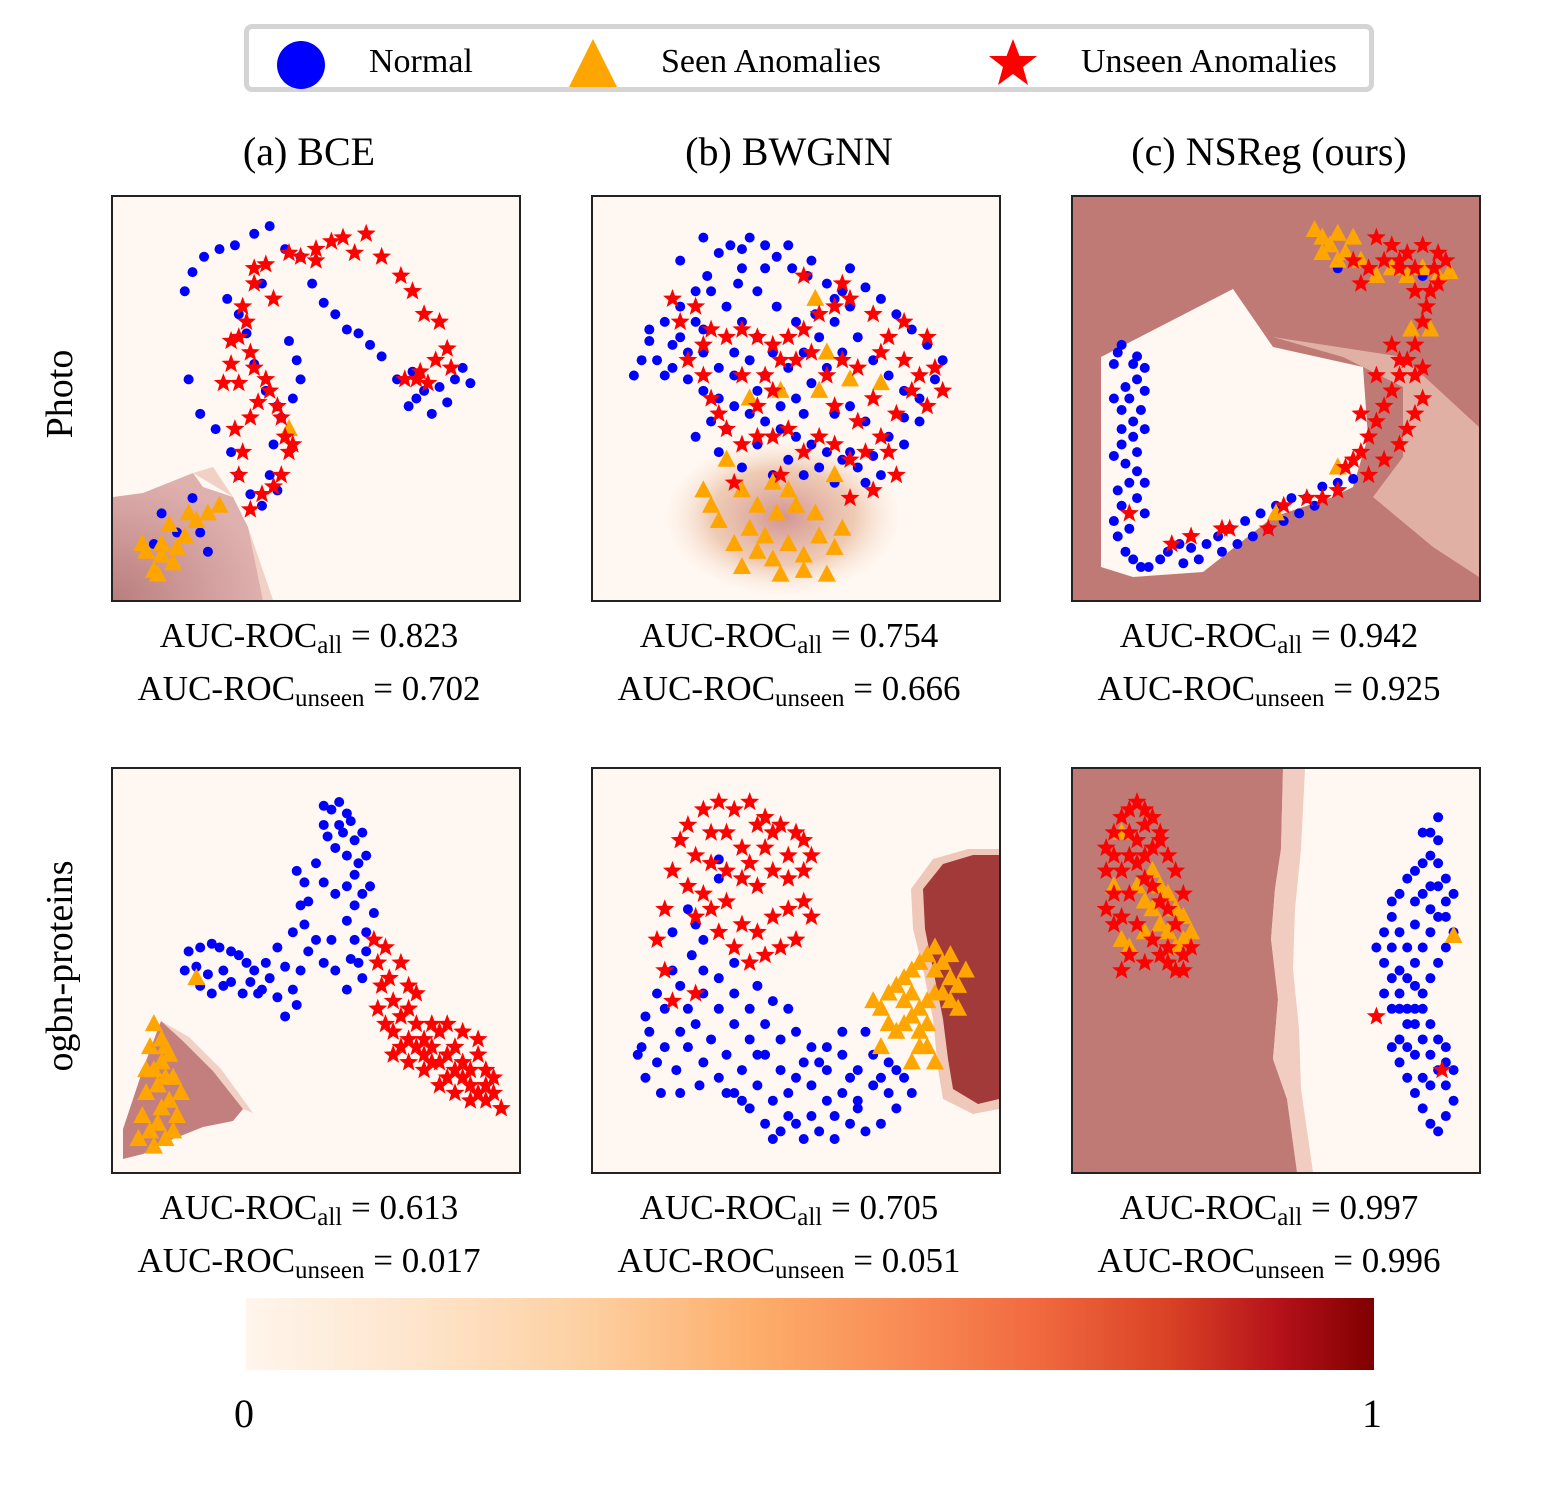 The image size is (1564, 1500). What do you see at coordinates (899, 1207) in the screenshot?
I see `metric-value-all: 0.705` at bounding box center [899, 1207].